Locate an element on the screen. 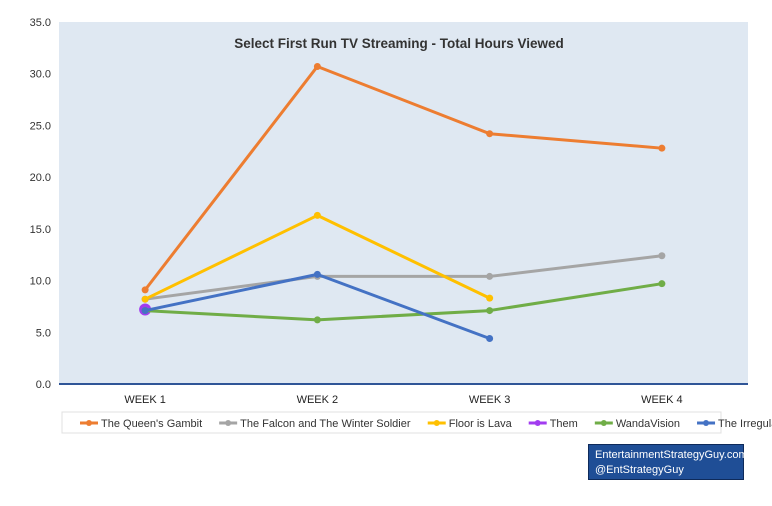 The width and height of the screenshot is (772, 506). legend-label: The Irregulars is located at coordinates (745, 424).